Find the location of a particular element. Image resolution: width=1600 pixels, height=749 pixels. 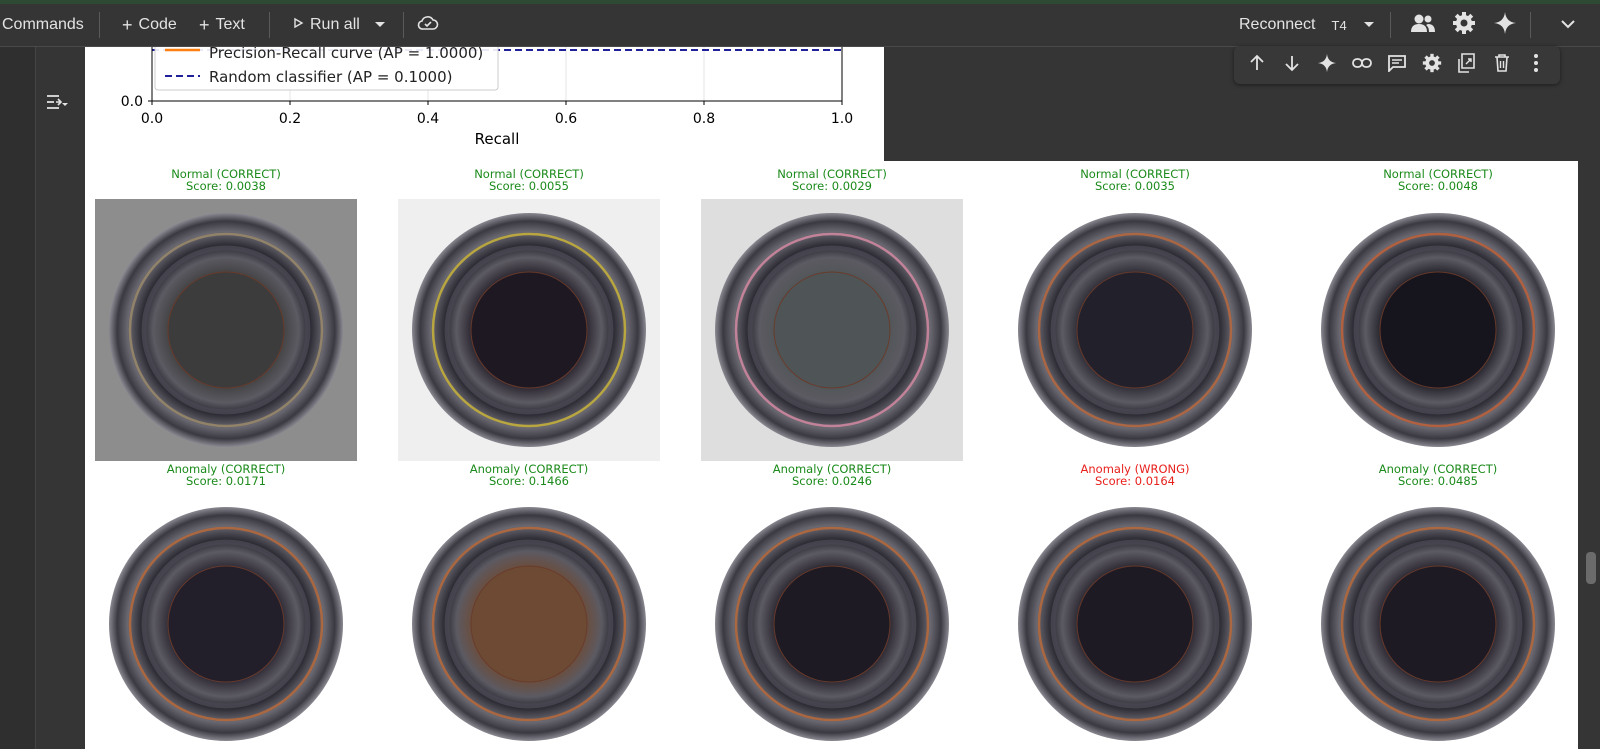

output-menu-icon is located at coordinates (57, 104).